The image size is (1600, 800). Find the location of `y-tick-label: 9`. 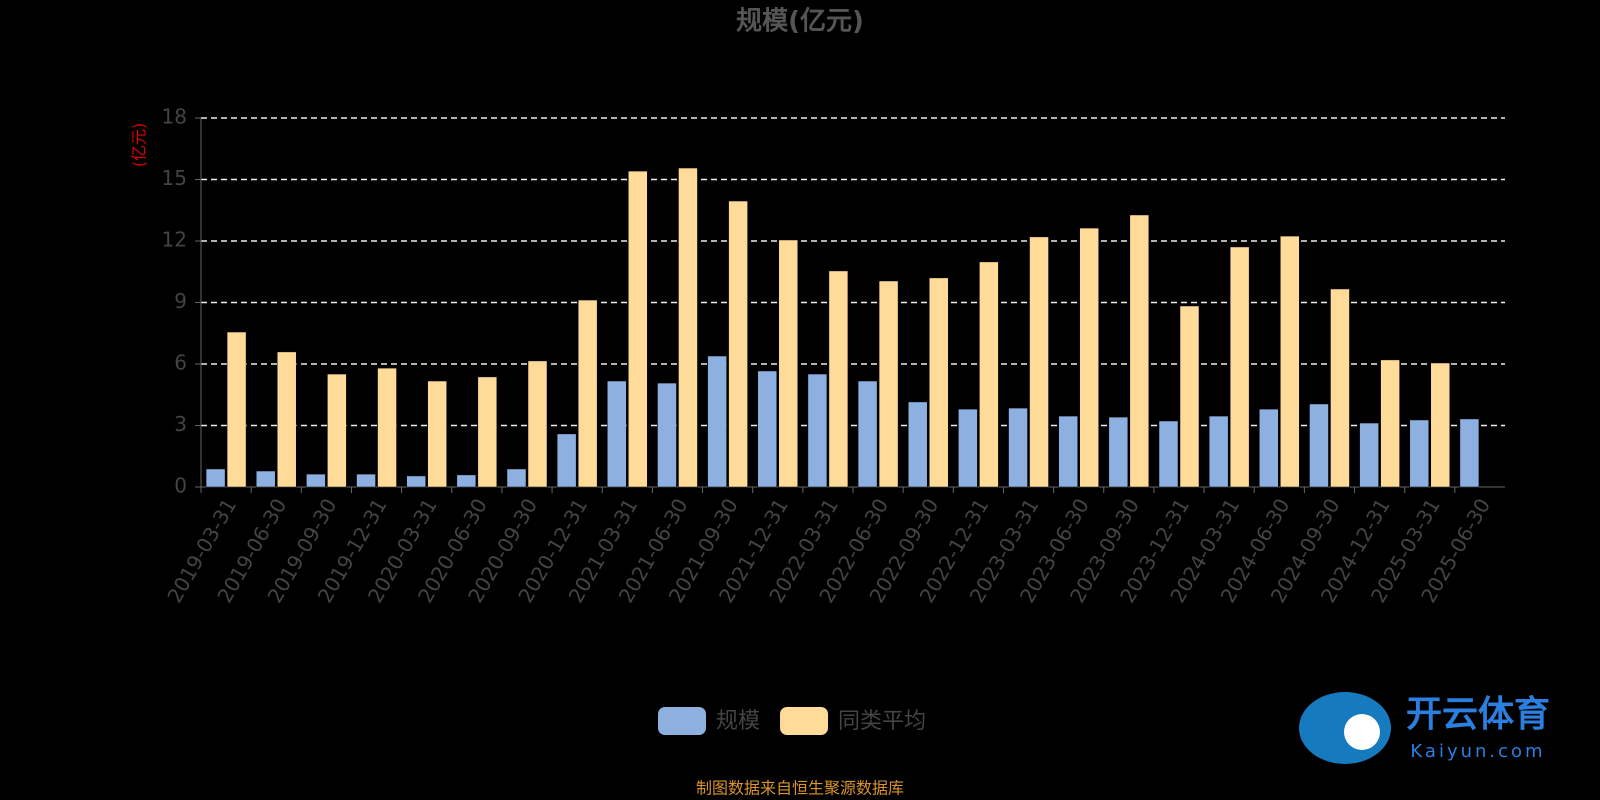

y-tick-label: 9 is located at coordinates (180, 301).